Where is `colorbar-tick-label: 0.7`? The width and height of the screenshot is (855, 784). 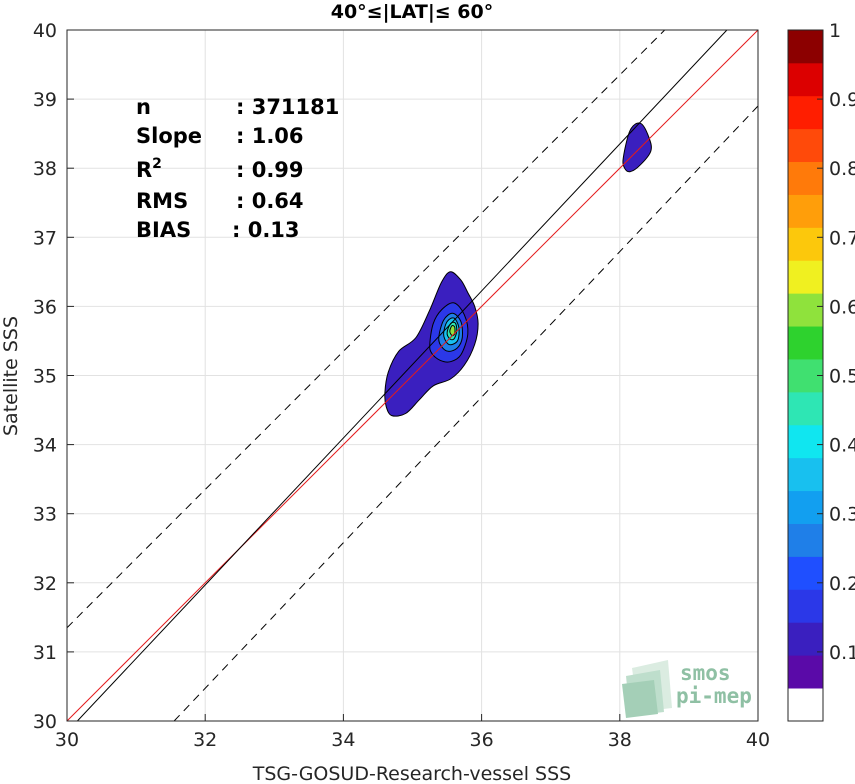 colorbar-tick-label: 0.7 is located at coordinates (842, 238).